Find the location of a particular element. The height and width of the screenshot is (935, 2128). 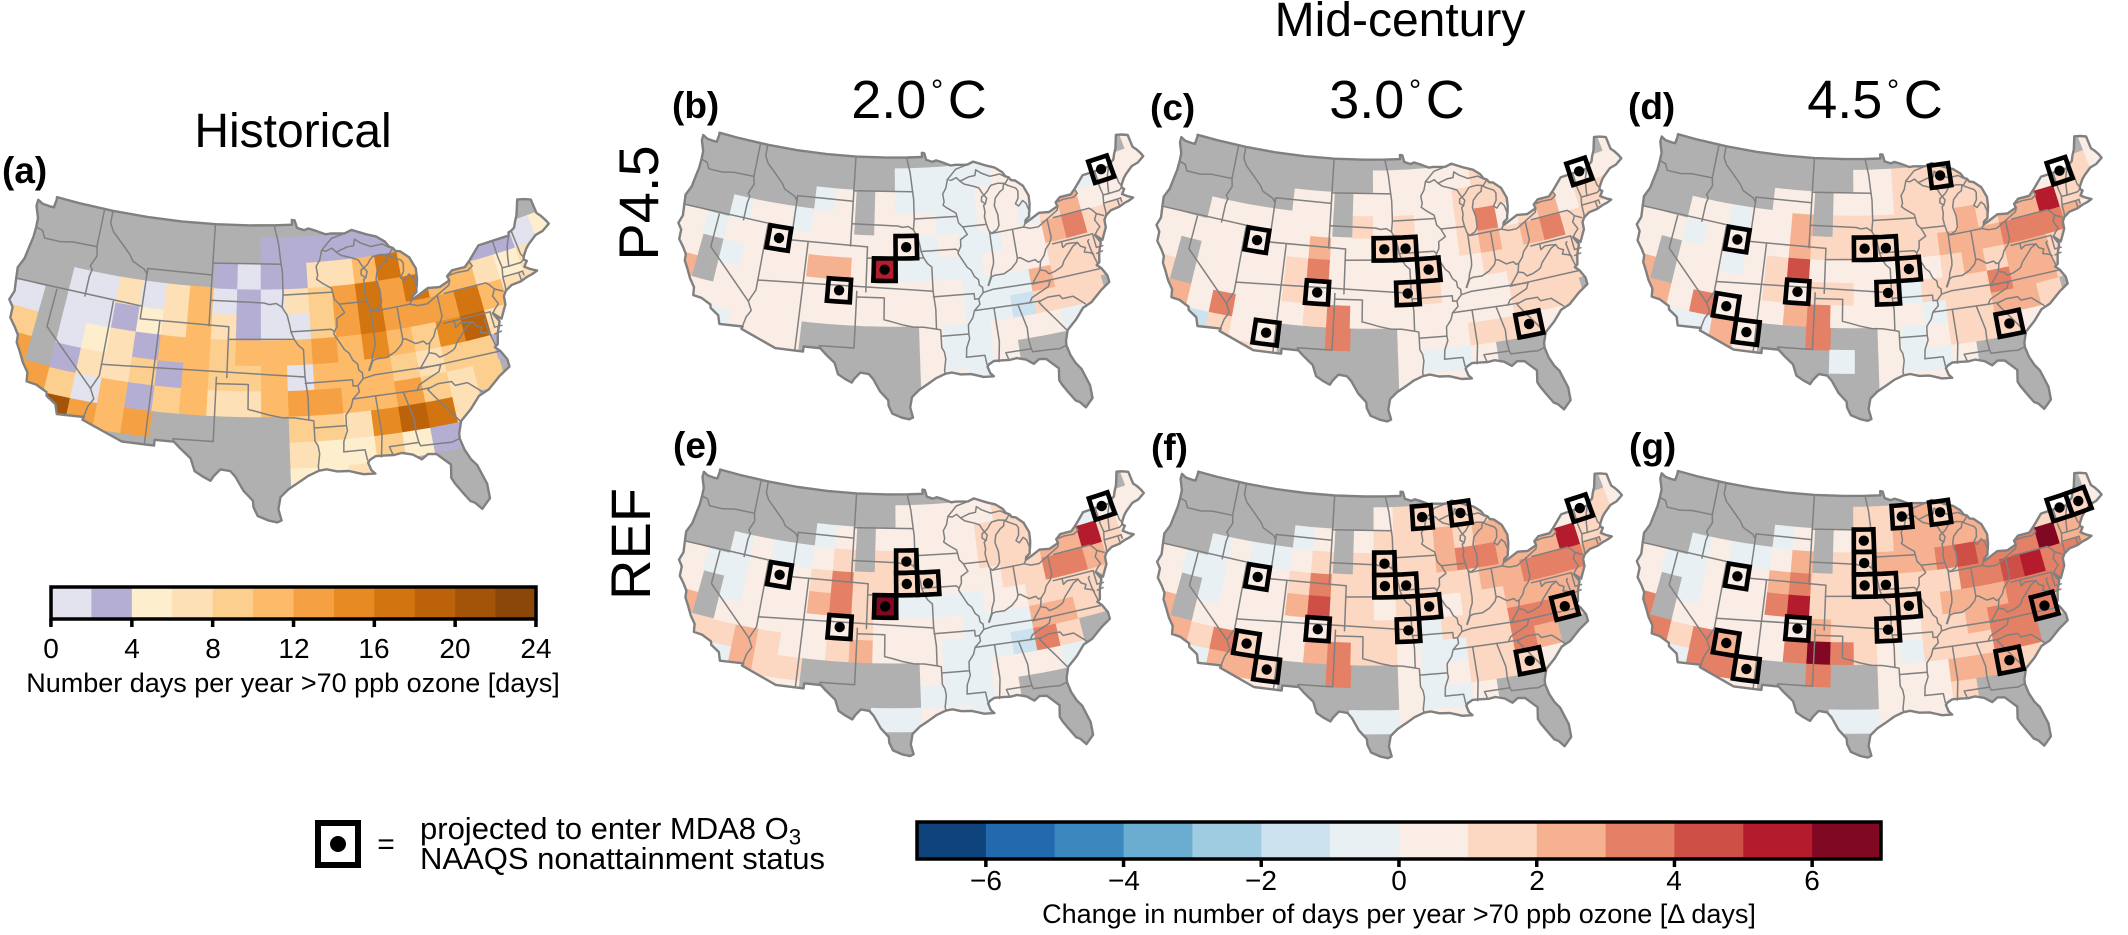

svg-text: 12 is located at coordinates (293, 648).